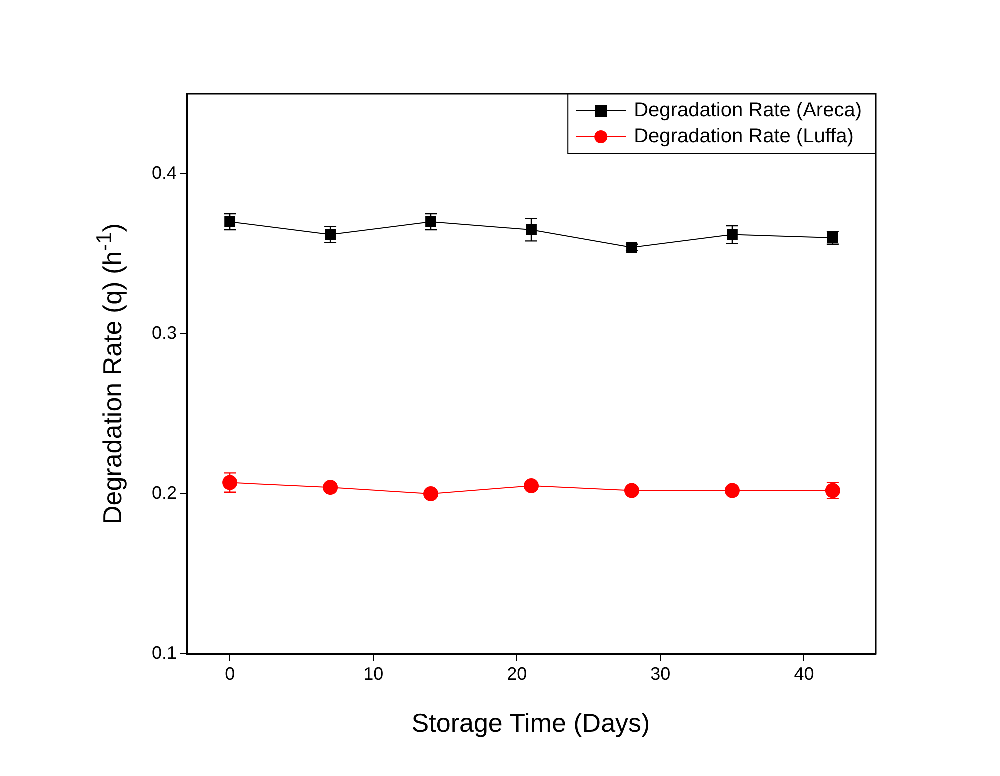 This screenshot has width=1000, height=776. Describe the element at coordinates (744, 137) in the screenshot. I see `legend-label: Degradation Rate (Luffa)` at that location.